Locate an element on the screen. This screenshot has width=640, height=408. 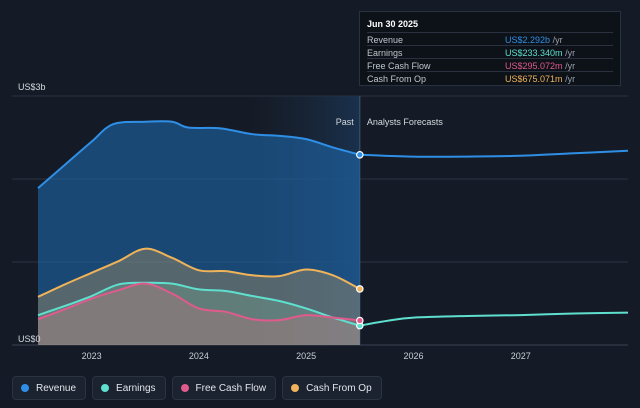
tooltip-value: US$2.292b /yr is located at coordinates (534, 39).